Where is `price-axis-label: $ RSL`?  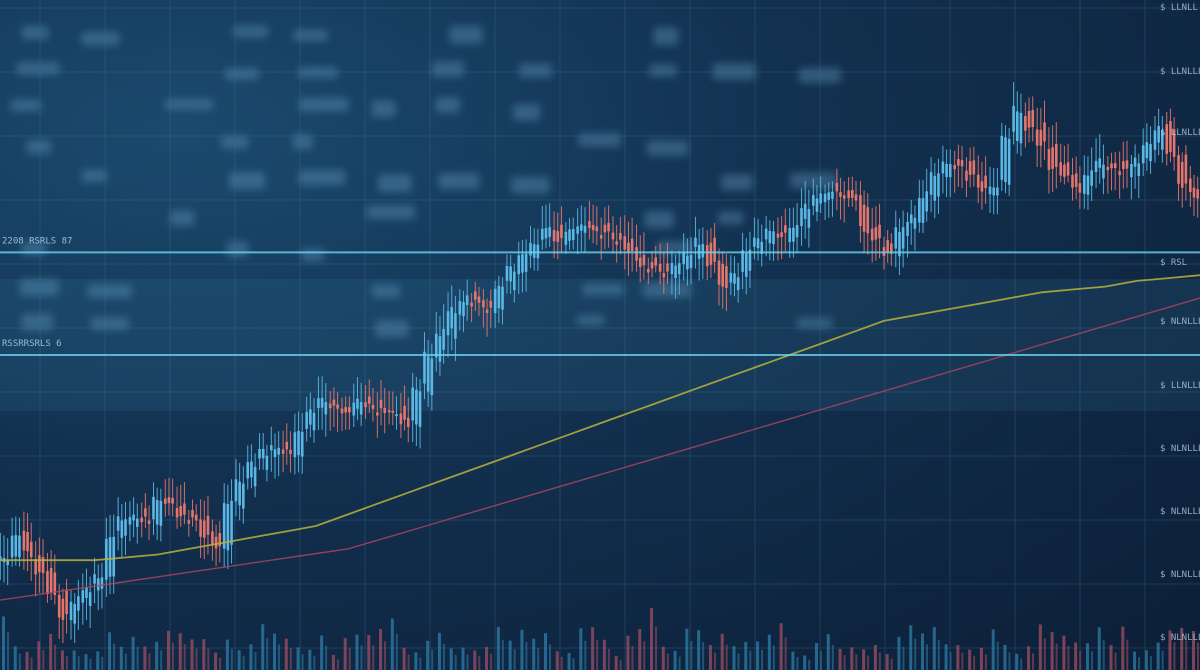
price-axis-label: $ RSL is located at coordinates (1173, 263).